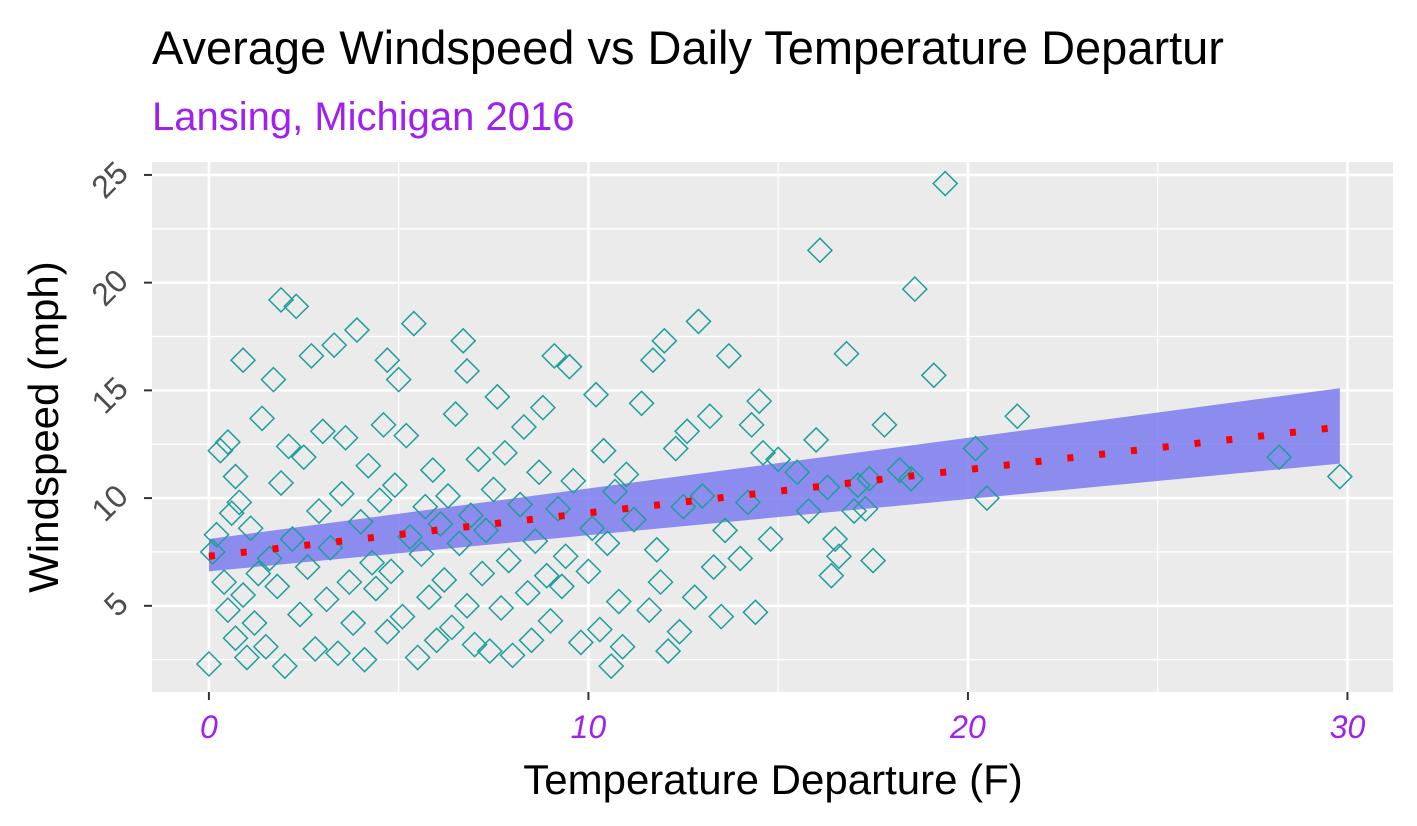 The height and width of the screenshot is (826, 1417). Describe the element at coordinates (209, 727) in the screenshot. I see `x-tick-label: 0` at that location.